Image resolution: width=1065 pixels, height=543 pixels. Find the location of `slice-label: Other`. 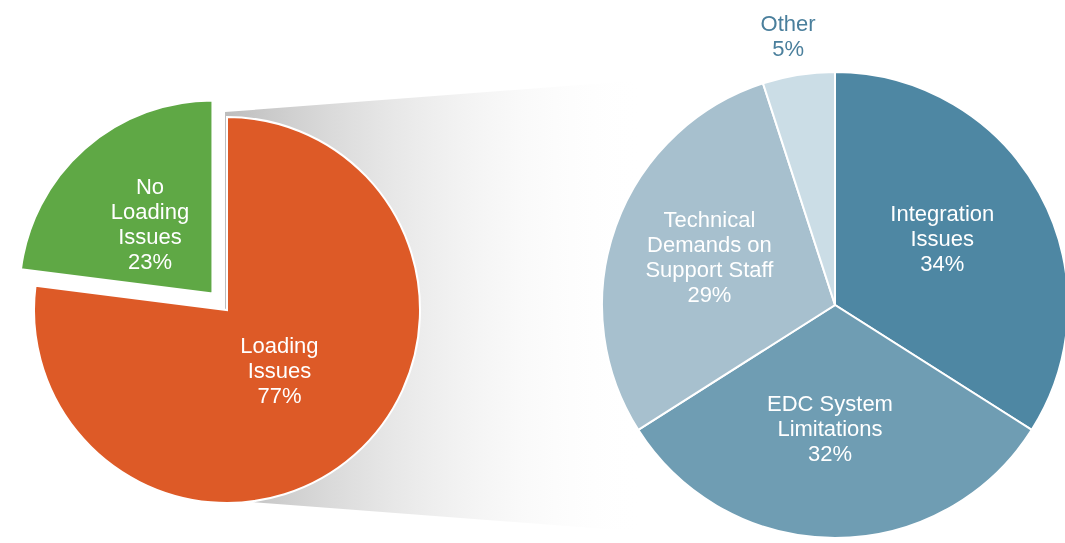

slice-label: Other is located at coordinates (788, 23).